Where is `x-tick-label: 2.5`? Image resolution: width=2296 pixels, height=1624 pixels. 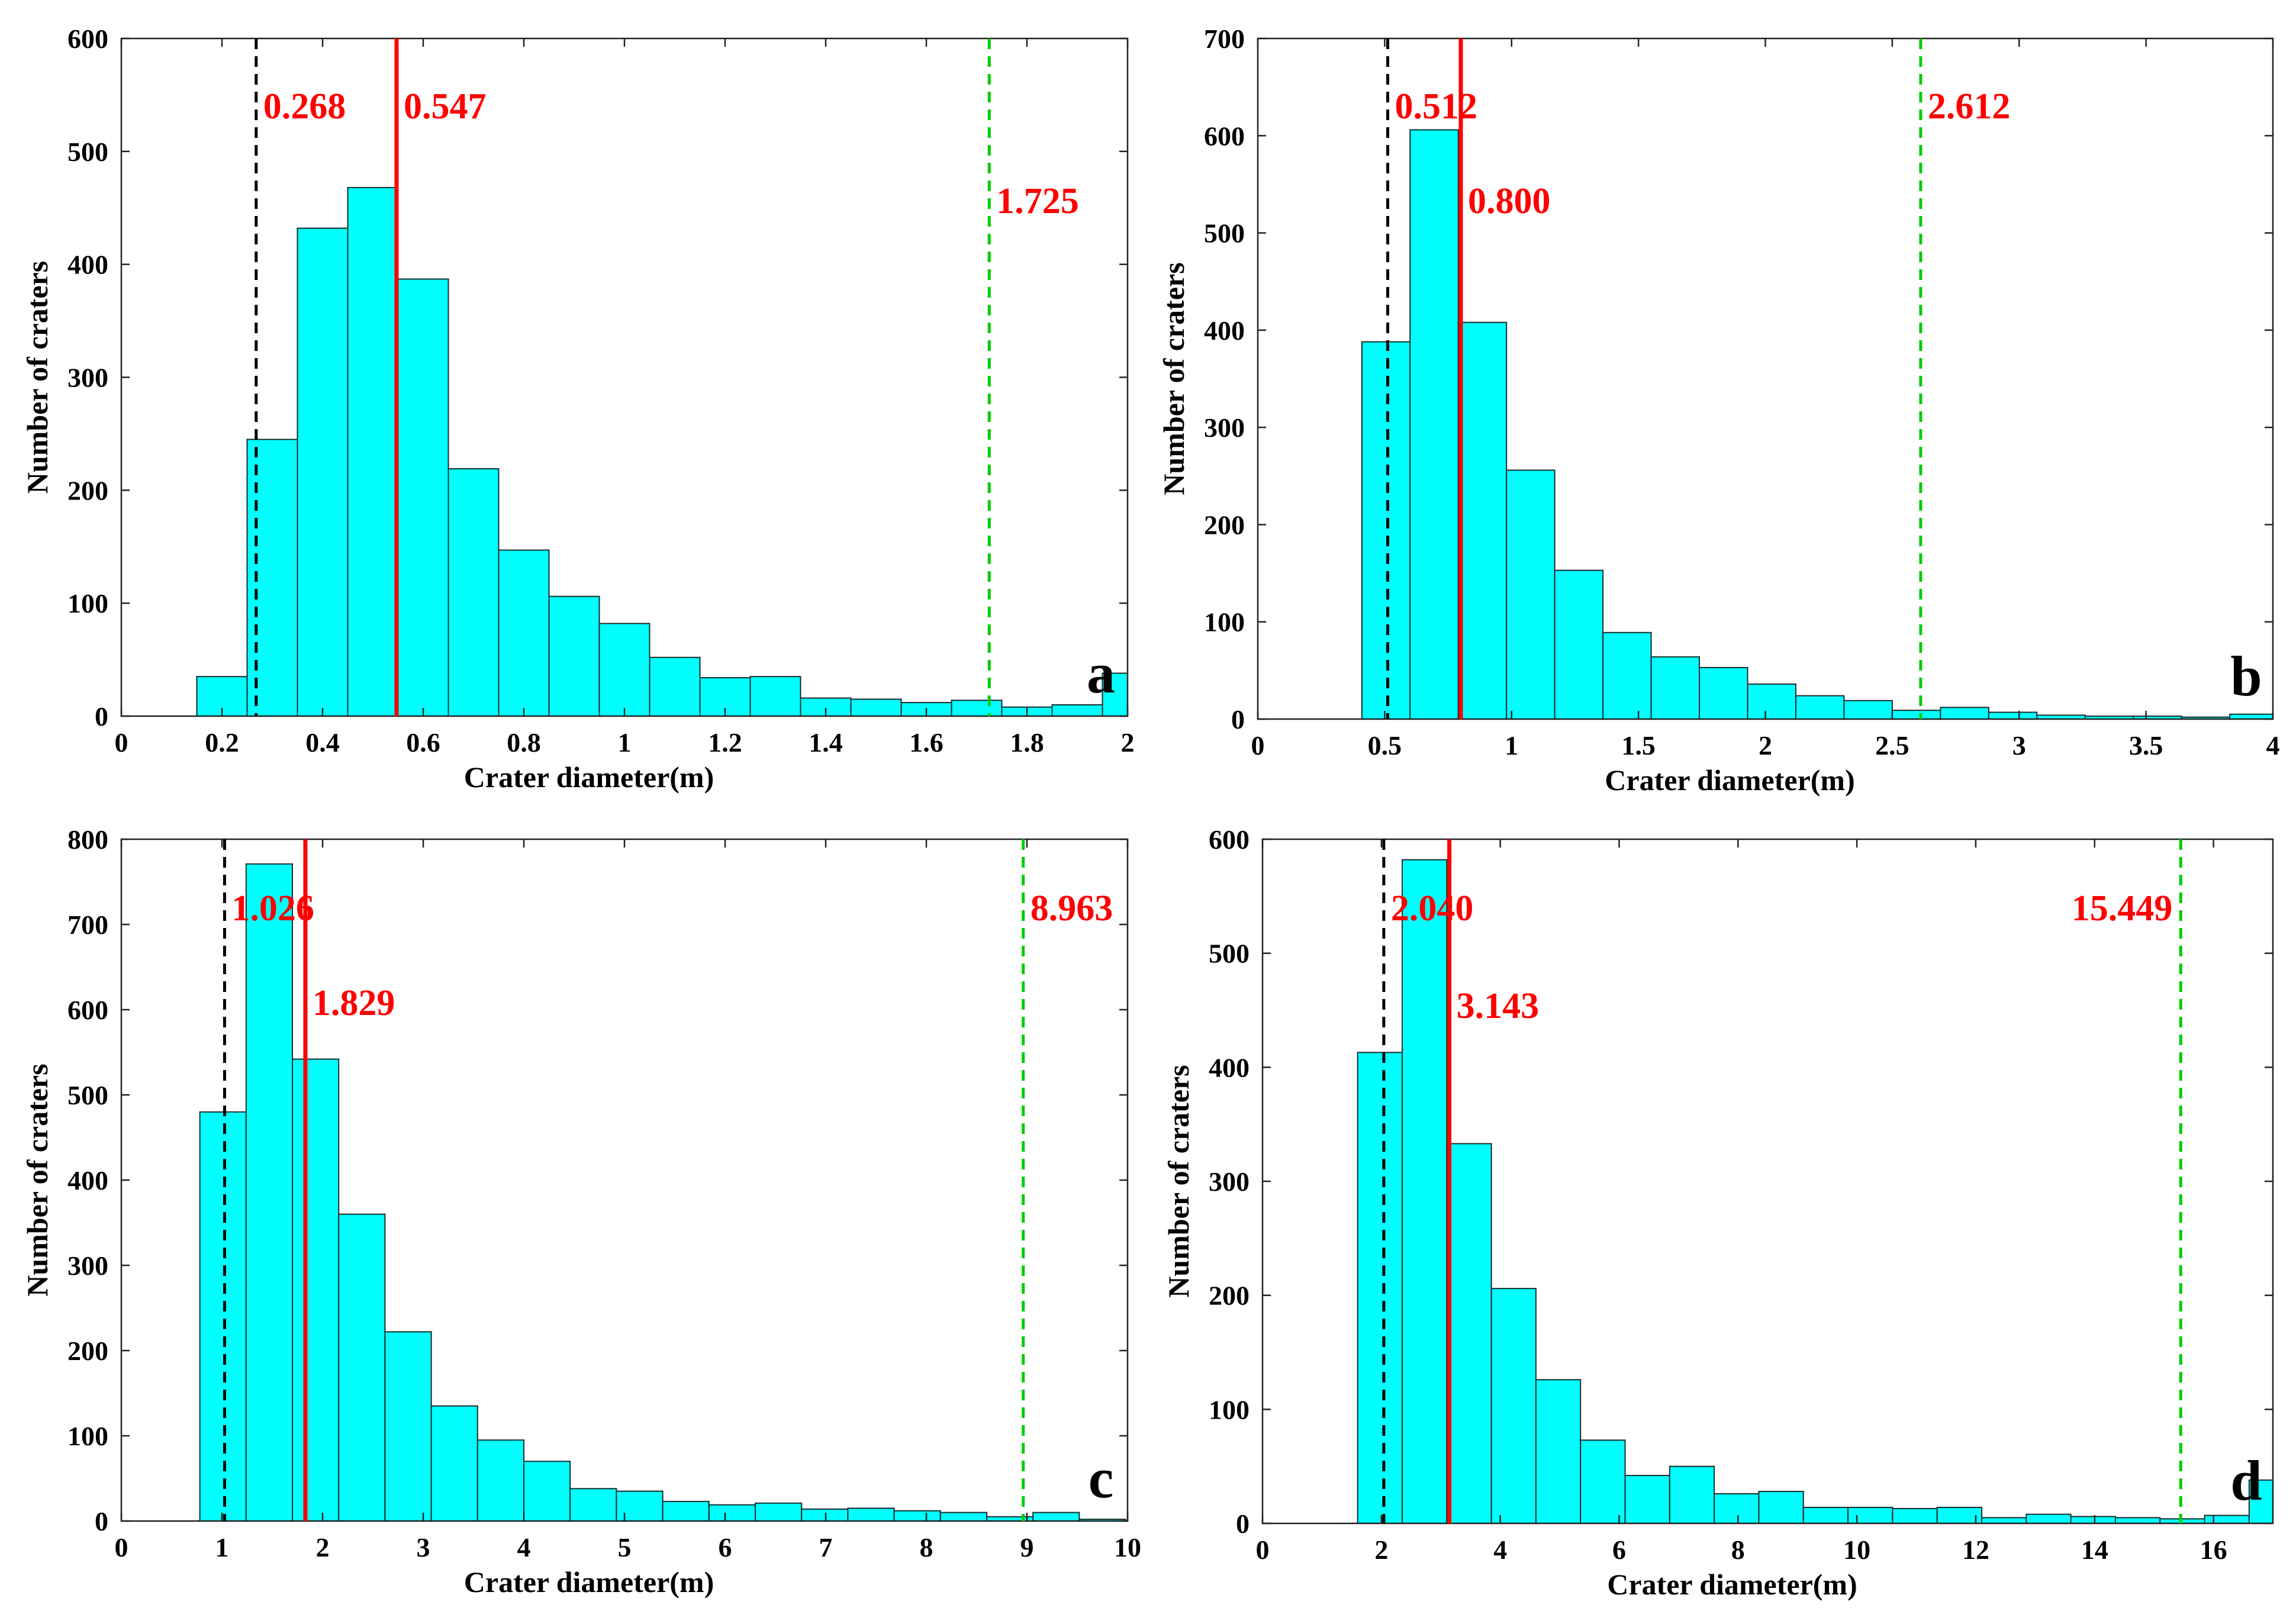
x-tick-label: 2.5 is located at coordinates (1892, 745).